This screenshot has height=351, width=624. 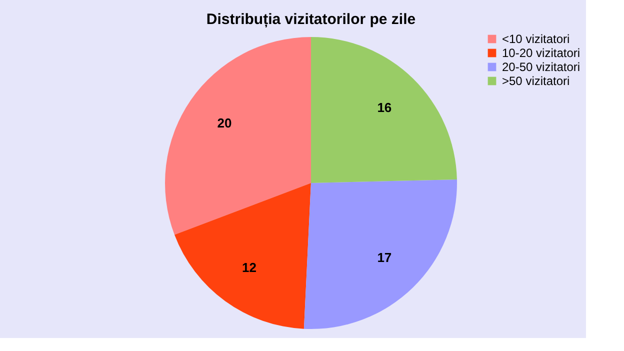 I want to click on data-label: 12, so click(x=249, y=268).